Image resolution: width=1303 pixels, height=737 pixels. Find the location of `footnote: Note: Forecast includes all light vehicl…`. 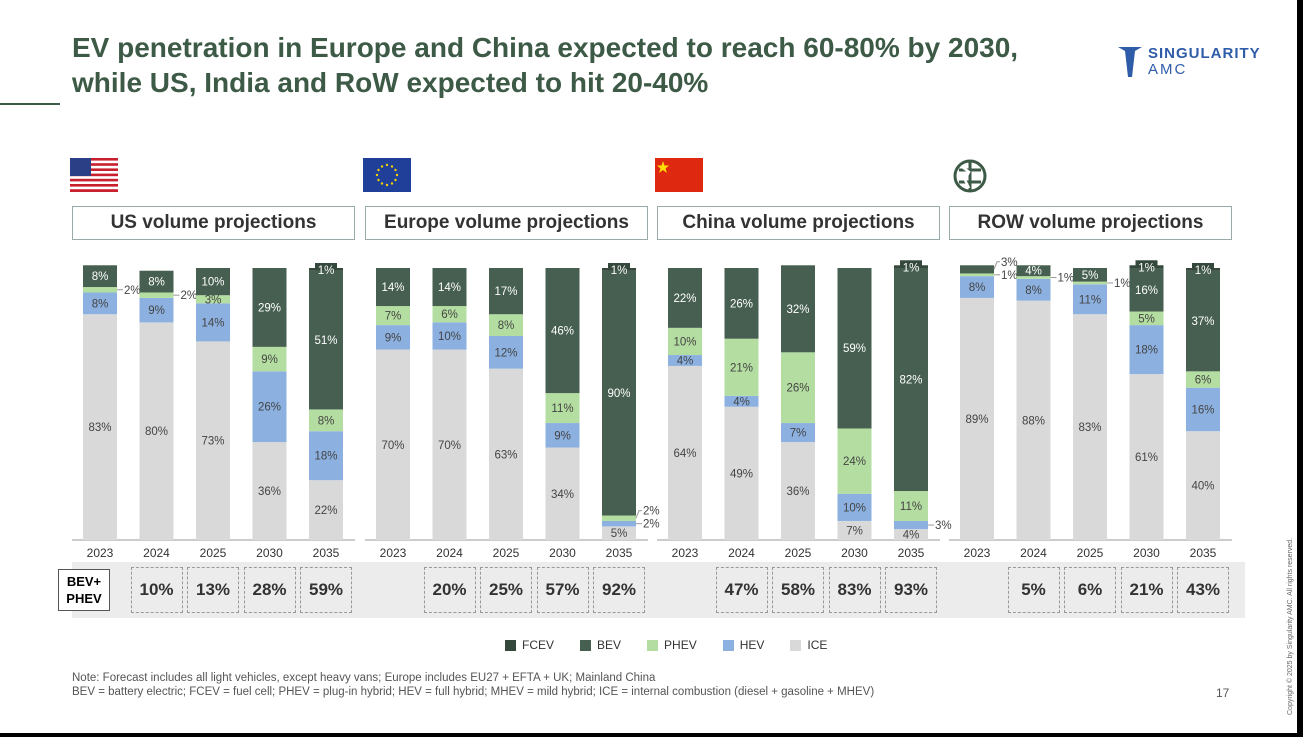

footnote: Note: Forecast includes all light vehicl… is located at coordinates (364, 678).